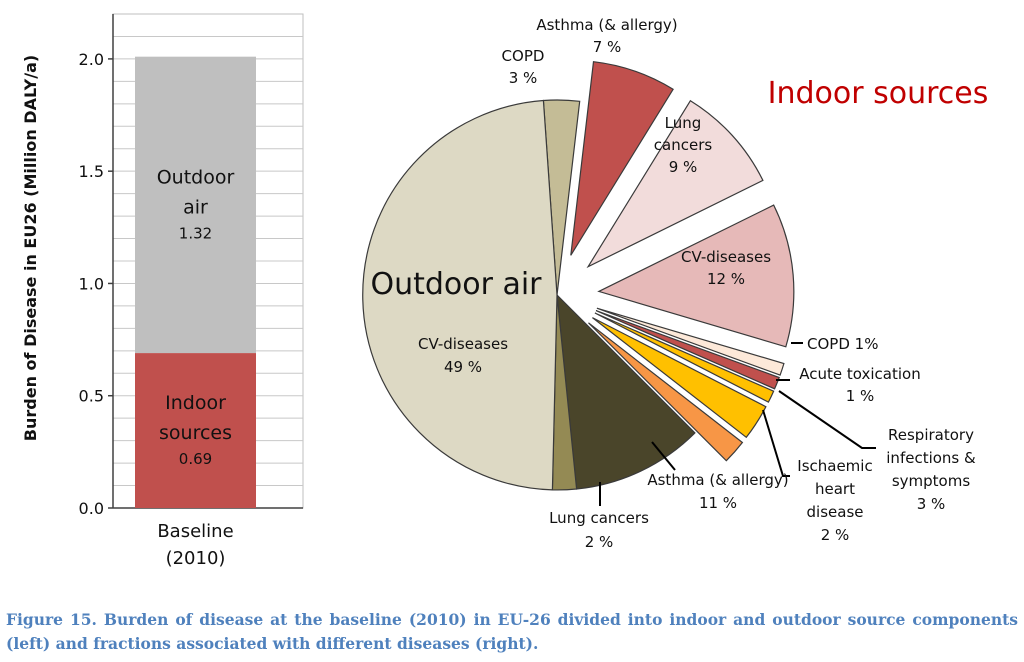 The width and height of the screenshot is (1024, 662). I want to click on y-tick-label: 1.0, so click(91, 283).